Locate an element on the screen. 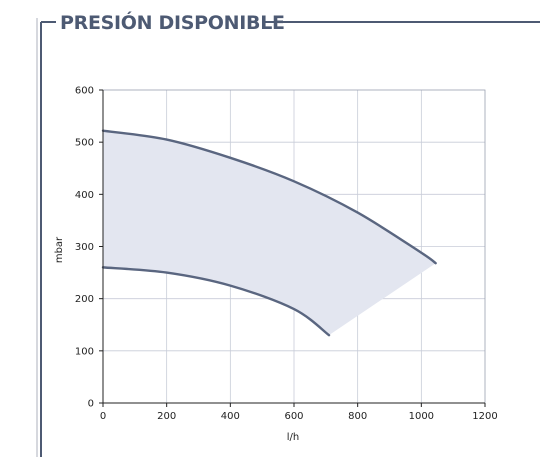 The width and height of the screenshot is (558, 457). y-tick-labels: 0 100 200 300 400 500 600 is located at coordinates (84, 248).